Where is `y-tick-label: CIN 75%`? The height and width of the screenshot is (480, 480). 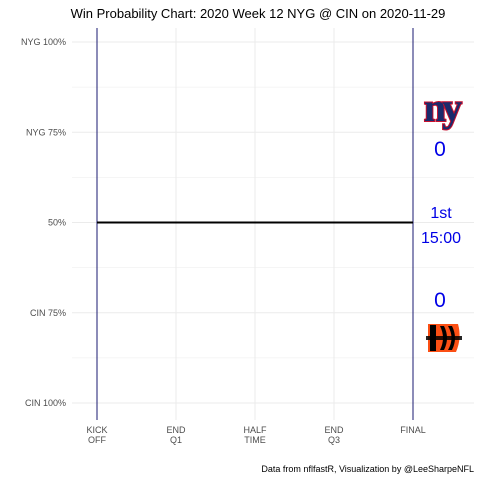
y-tick-label: CIN 75% is located at coordinates (48, 313).